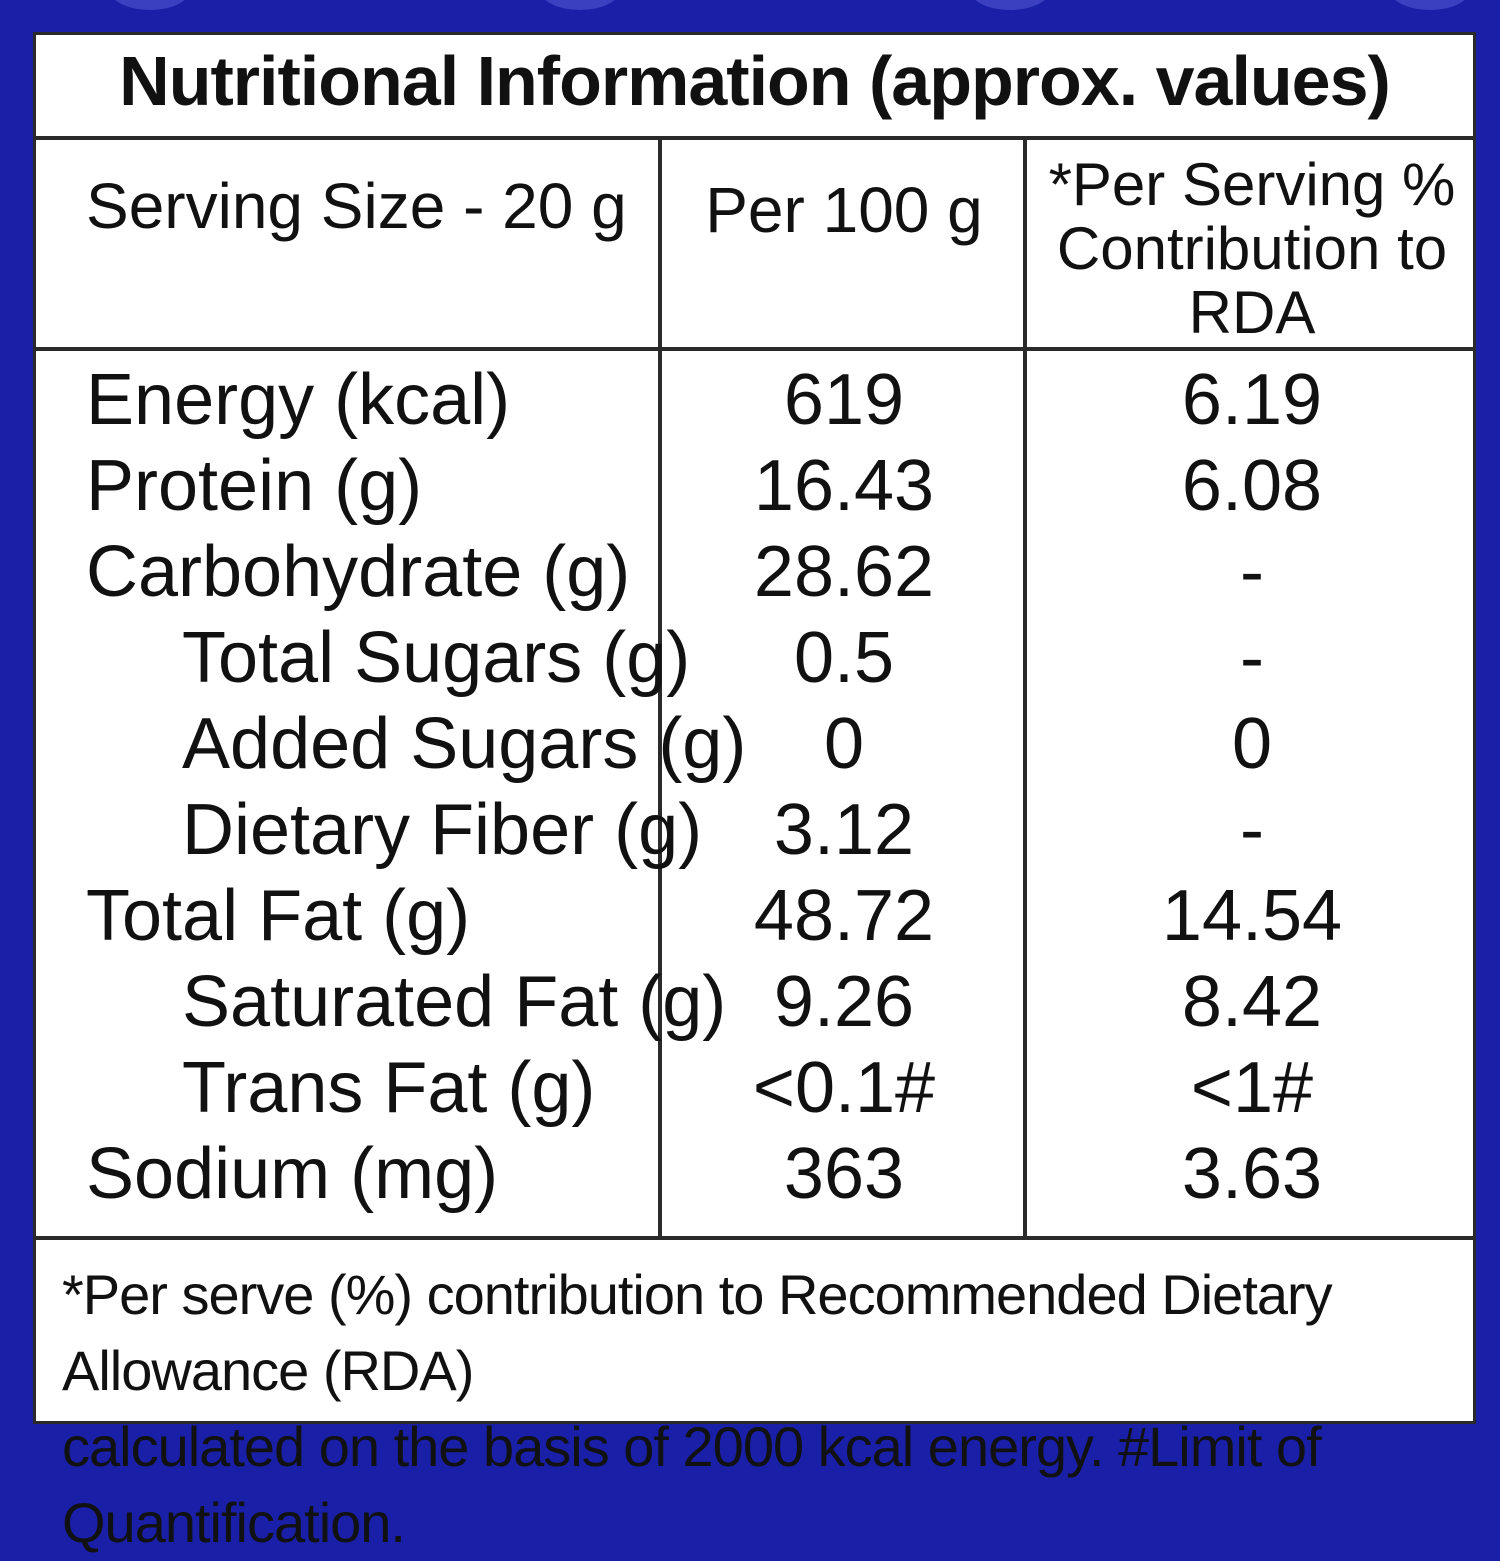  What do you see at coordinates (358, 572) in the screenshot?
I see `nutrient-name: Carbohydrate (g)` at bounding box center [358, 572].